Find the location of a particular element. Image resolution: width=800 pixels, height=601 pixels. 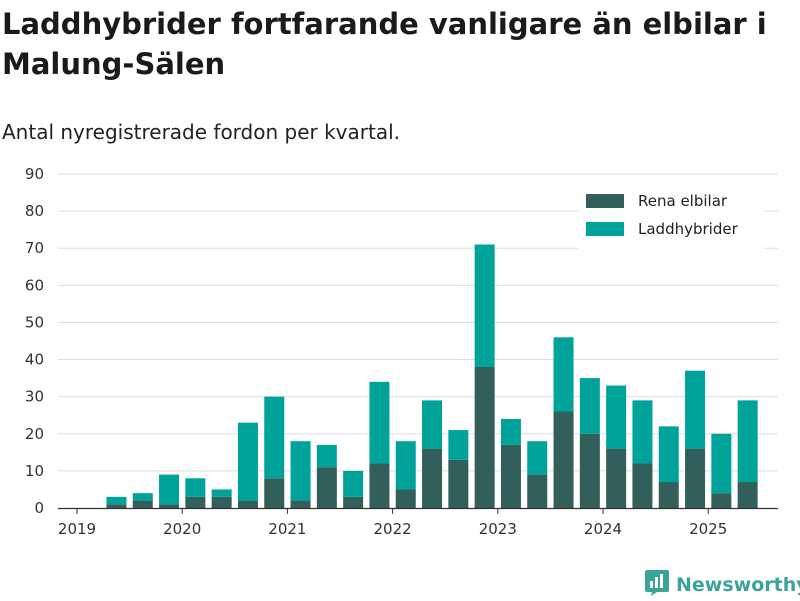

y-tick-label: 30 is located at coordinates (34, 397).